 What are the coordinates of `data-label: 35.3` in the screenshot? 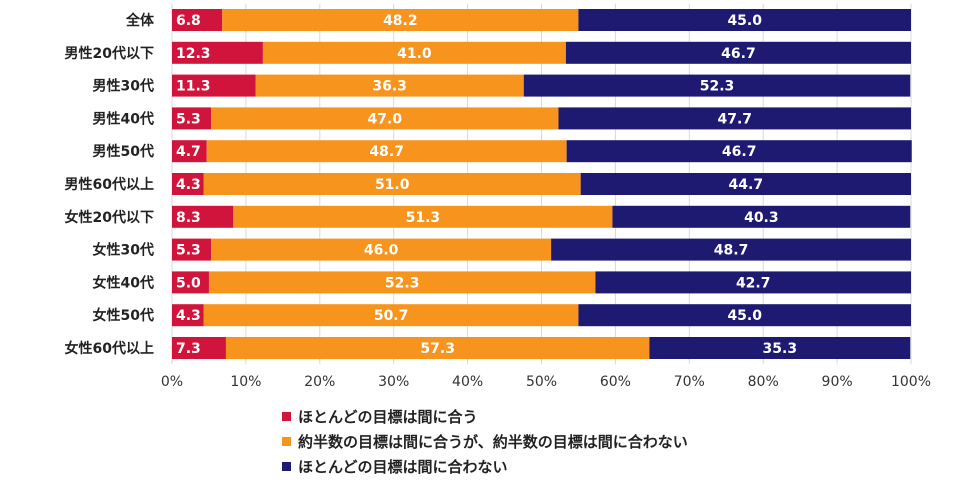 It's located at (780, 349).